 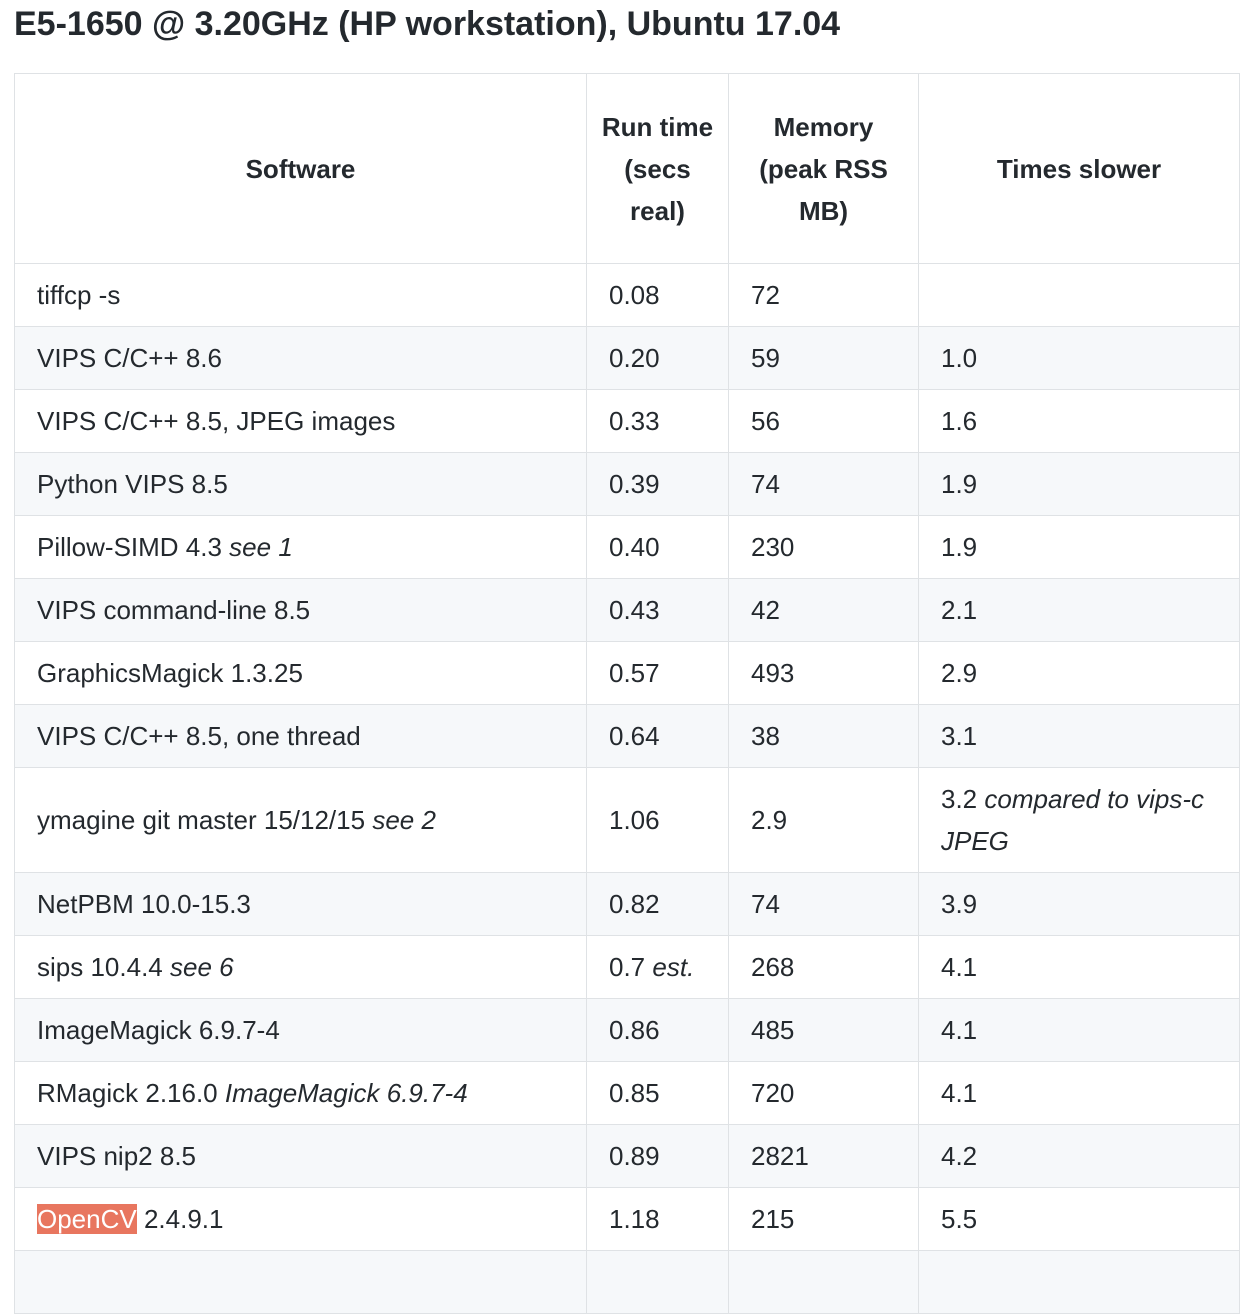 I want to click on cell-software: Pillow-SIMD 4.3 see 1, so click(x=300, y=547).